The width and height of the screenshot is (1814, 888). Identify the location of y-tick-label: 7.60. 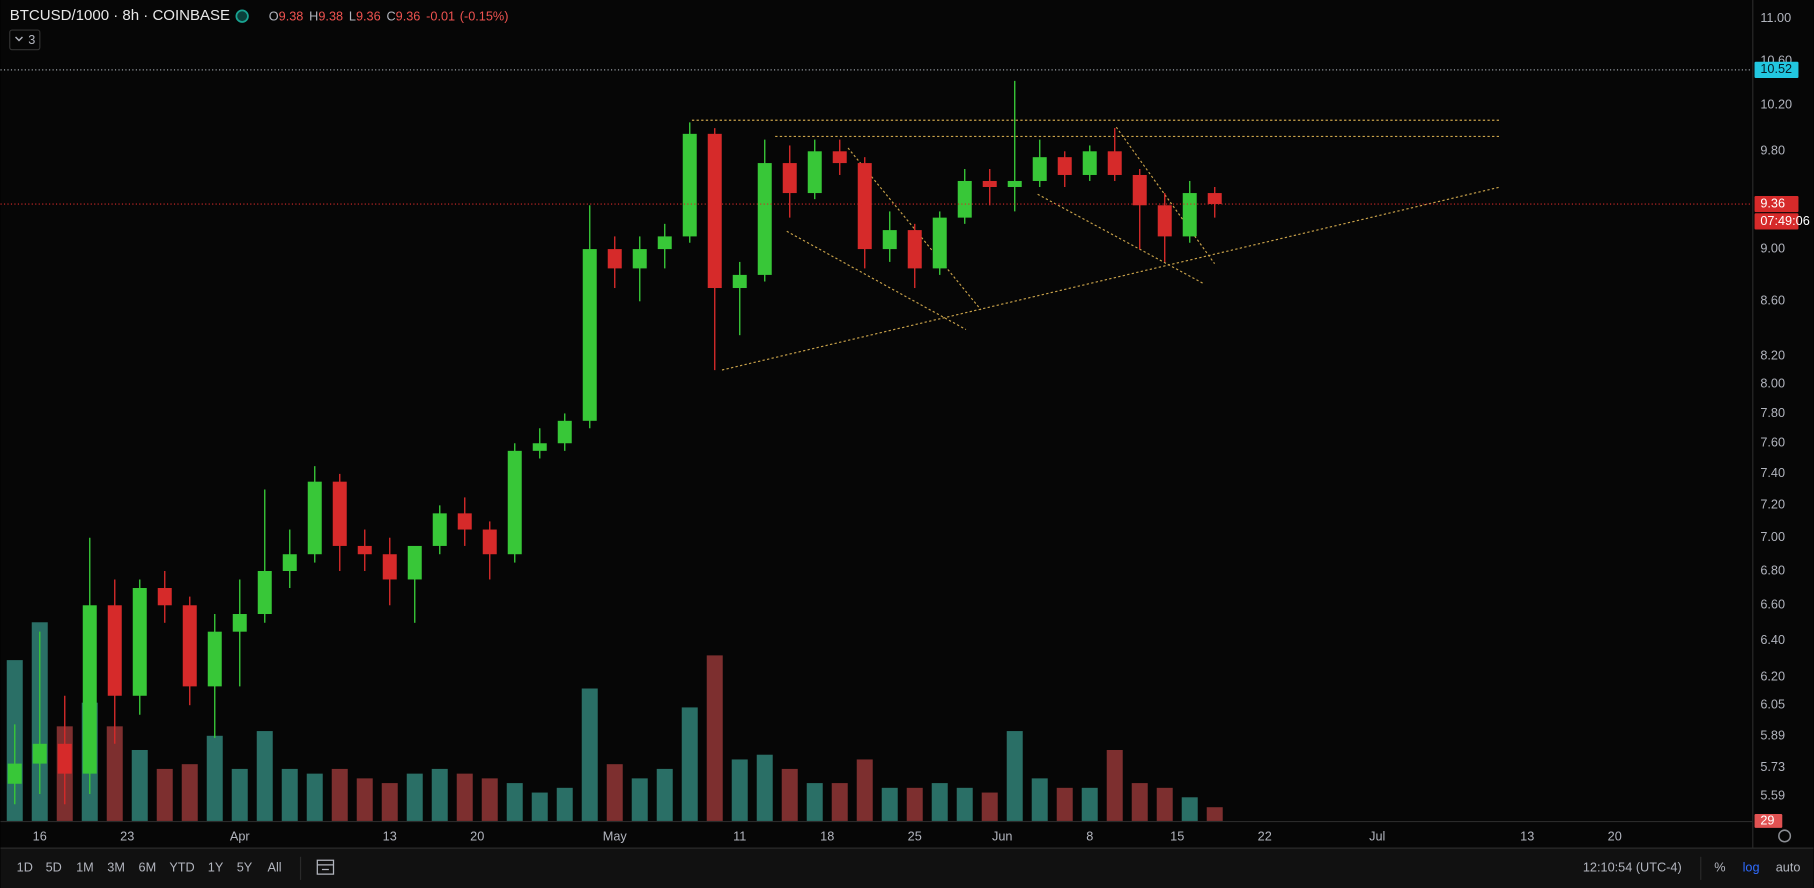
(1772, 442).